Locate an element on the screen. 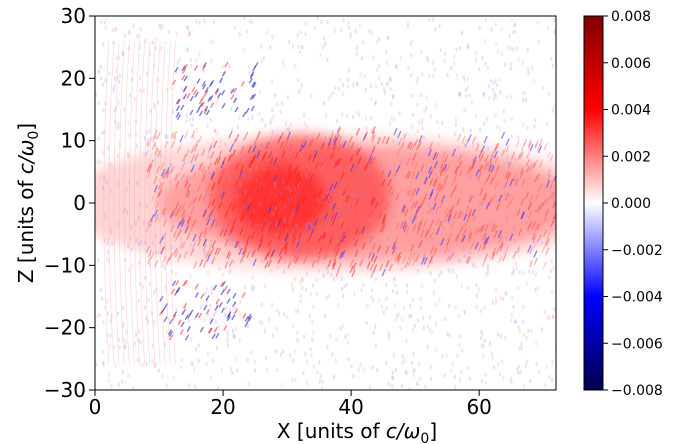 The height and width of the screenshot is (444, 698). y-axis-title-unit-sub: 0 is located at coordinates (34, 135).